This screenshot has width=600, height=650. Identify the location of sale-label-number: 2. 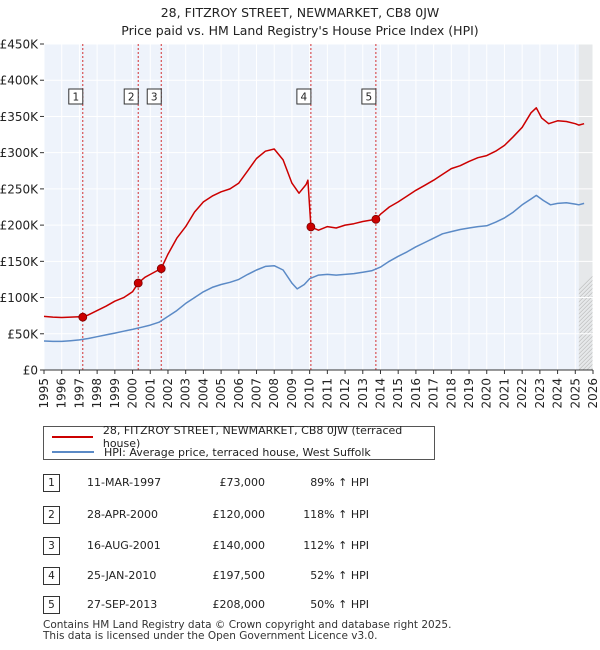
(131, 98).